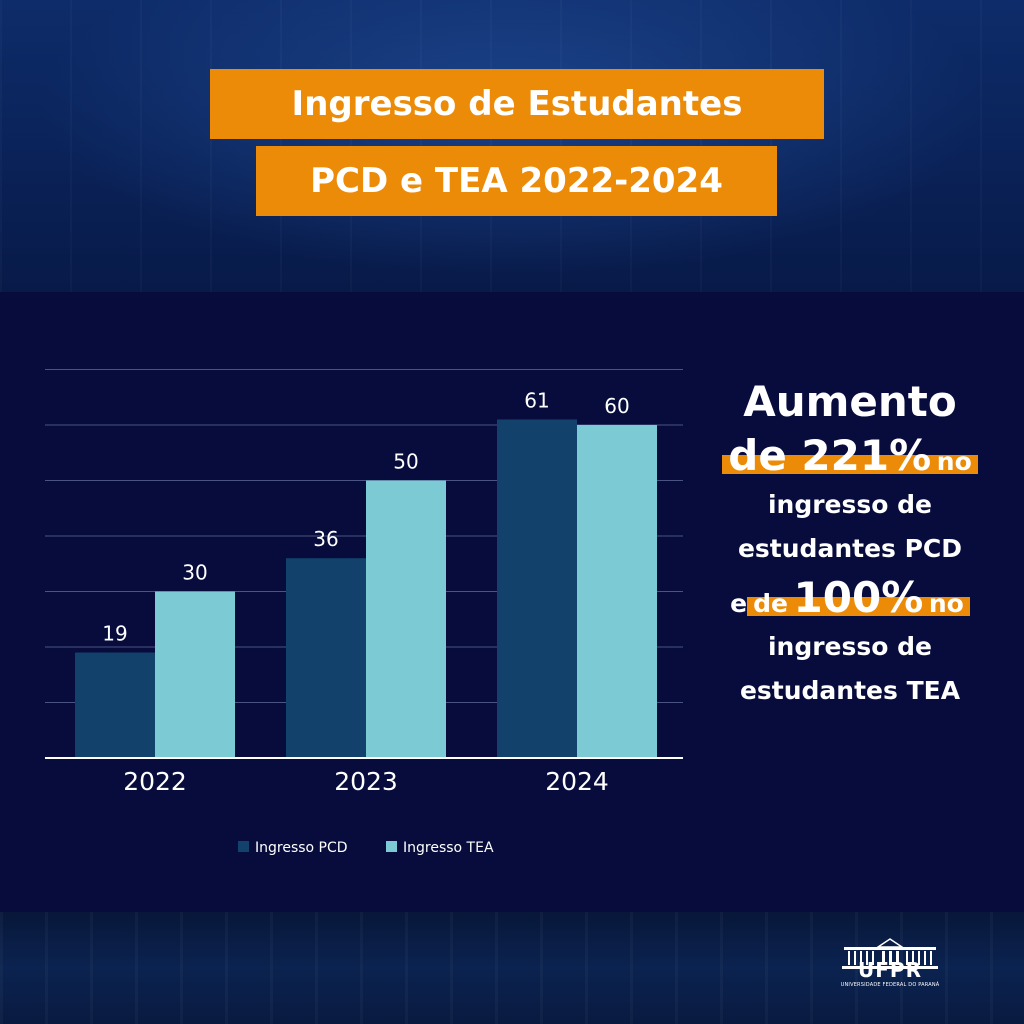  I want to click on highlight-line-4: estudantes PCD, so click(850, 548).